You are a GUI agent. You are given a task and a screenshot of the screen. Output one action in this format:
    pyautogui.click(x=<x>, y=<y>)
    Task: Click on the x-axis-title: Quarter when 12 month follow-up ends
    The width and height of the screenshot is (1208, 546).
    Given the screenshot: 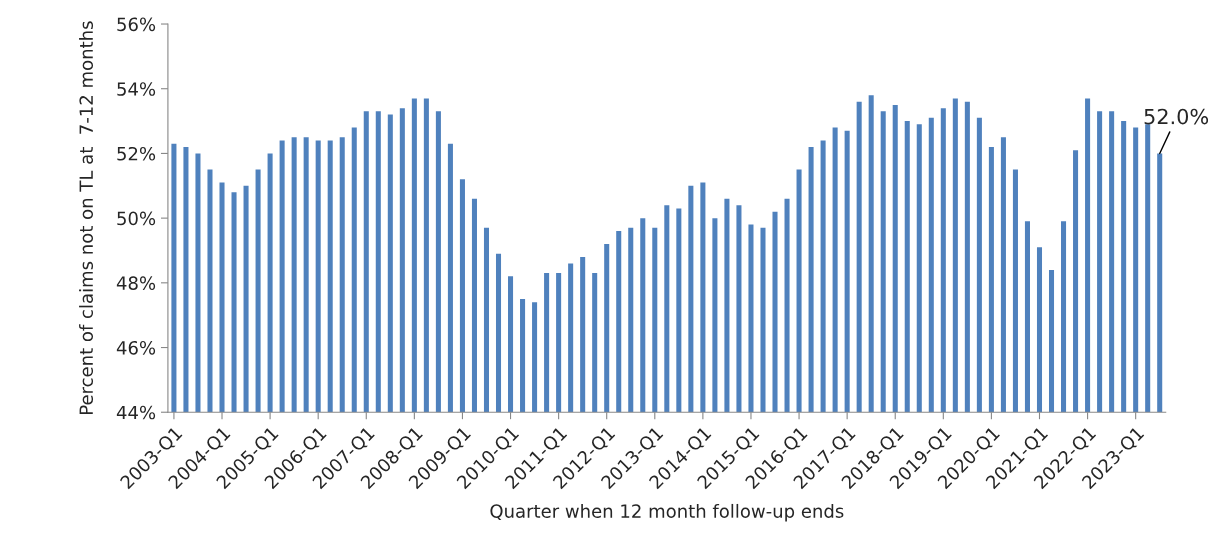 What is the action you would take?
    pyautogui.click(x=667, y=512)
    